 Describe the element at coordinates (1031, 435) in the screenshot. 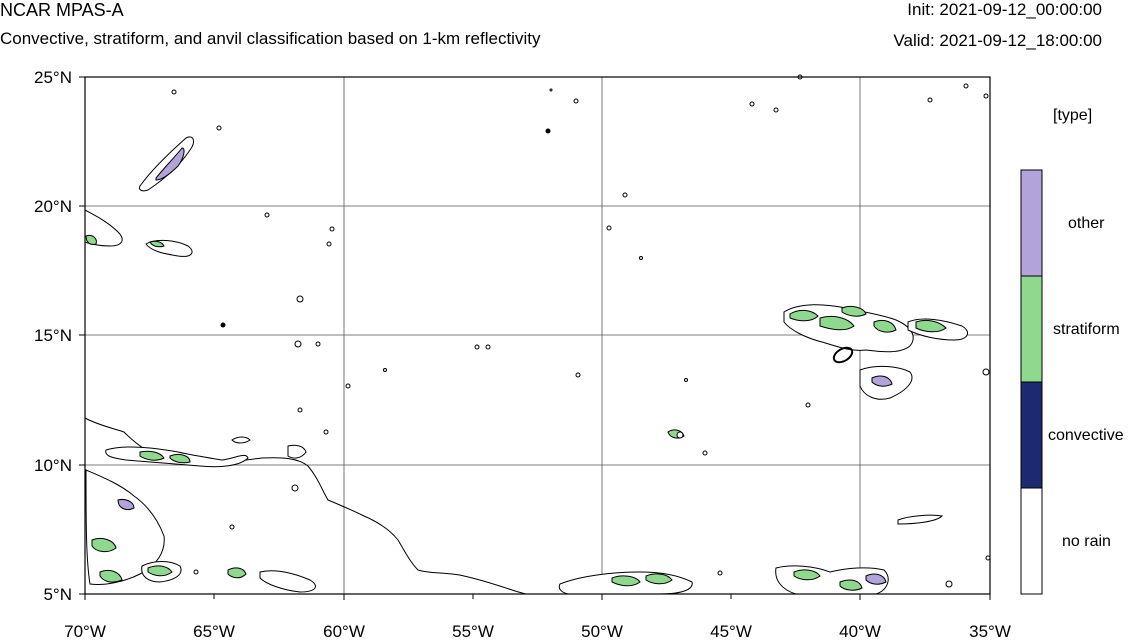

I see `legend-swatch-convective` at that location.